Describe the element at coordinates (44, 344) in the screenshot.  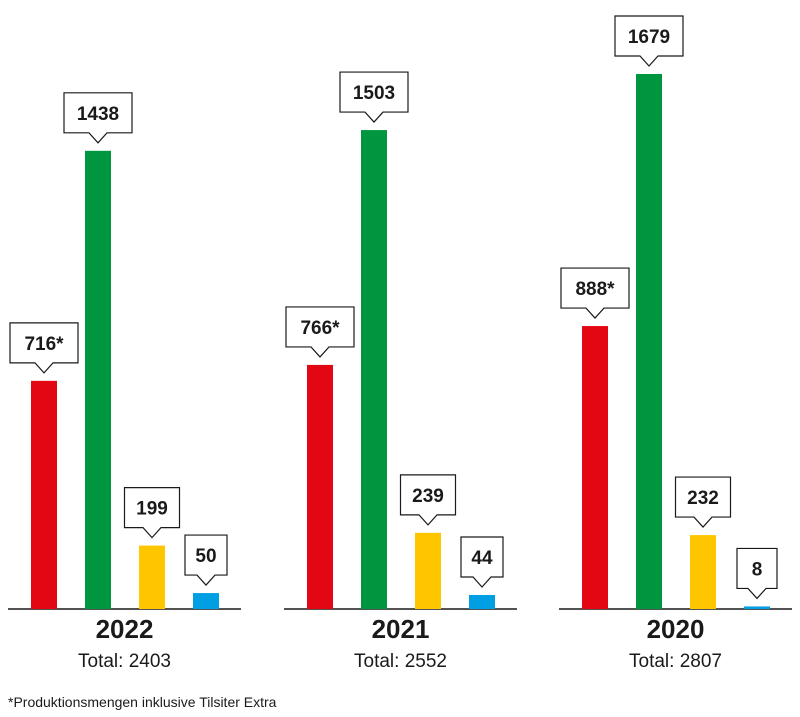
I see `data-label-2022-1: 716*` at that location.